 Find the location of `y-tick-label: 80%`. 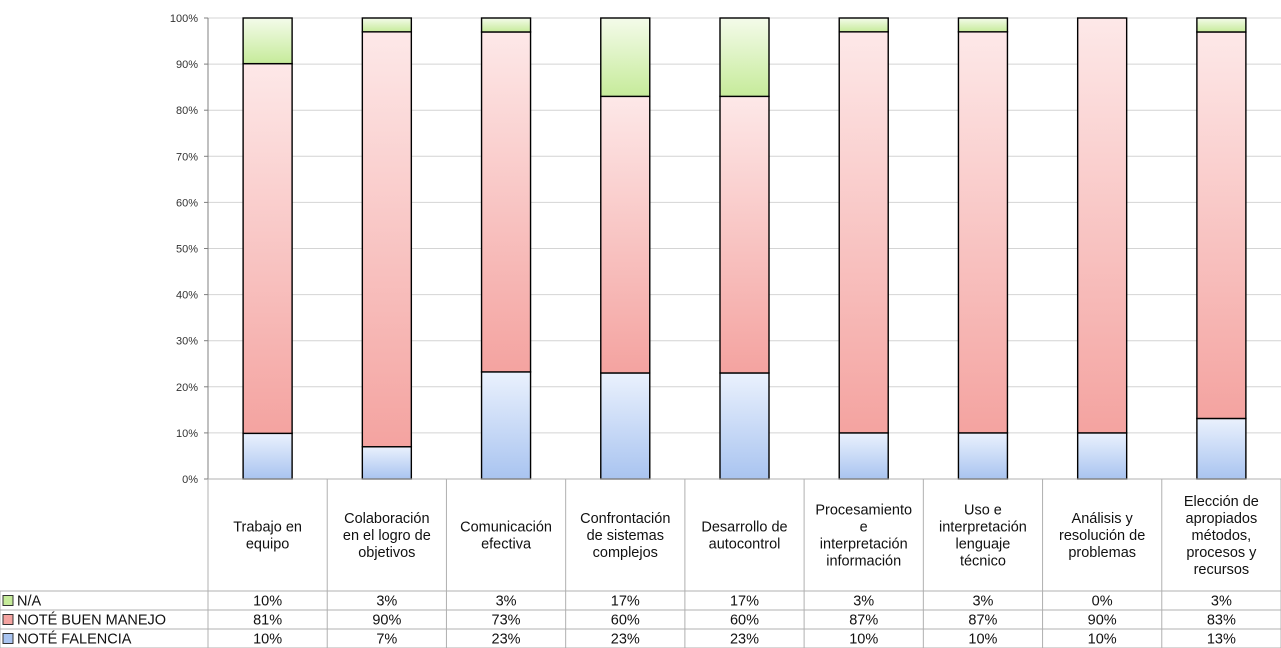

y-tick-label: 80% is located at coordinates (187, 111).